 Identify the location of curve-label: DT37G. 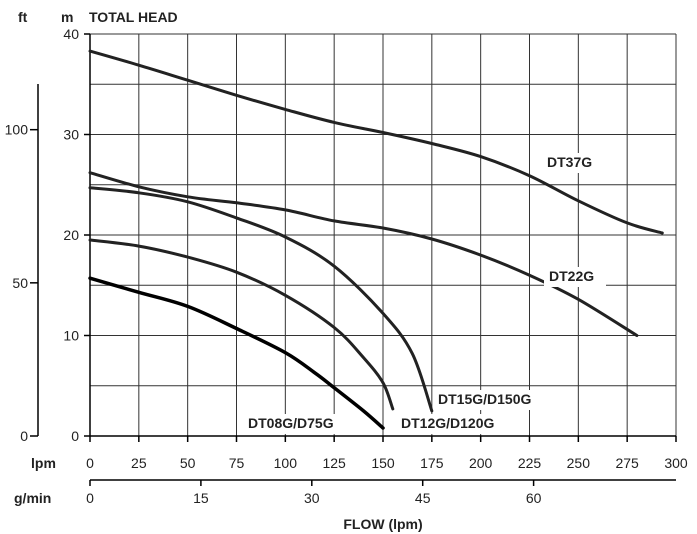
(569, 162).